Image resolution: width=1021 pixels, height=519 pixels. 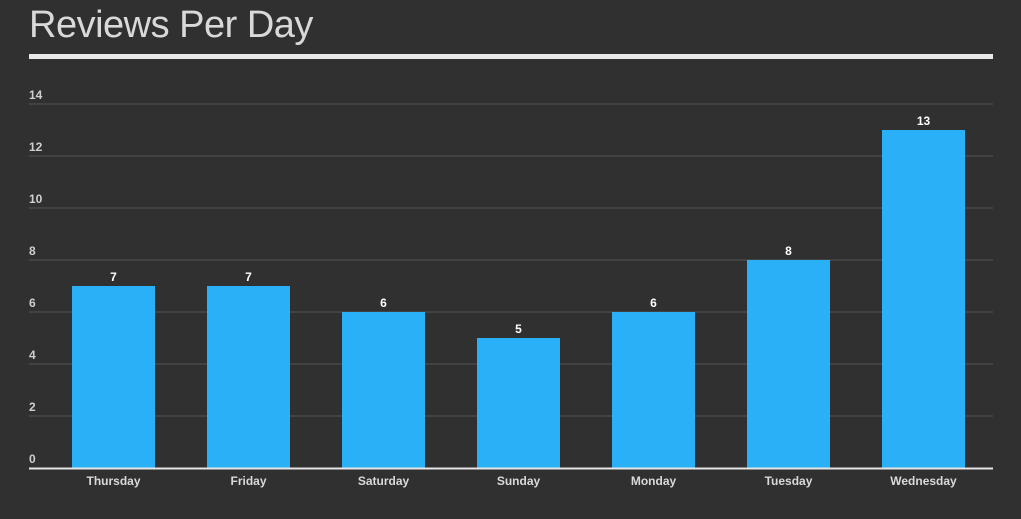 What do you see at coordinates (788, 251) in the screenshot?
I see `data-label: 8` at bounding box center [788, 251].